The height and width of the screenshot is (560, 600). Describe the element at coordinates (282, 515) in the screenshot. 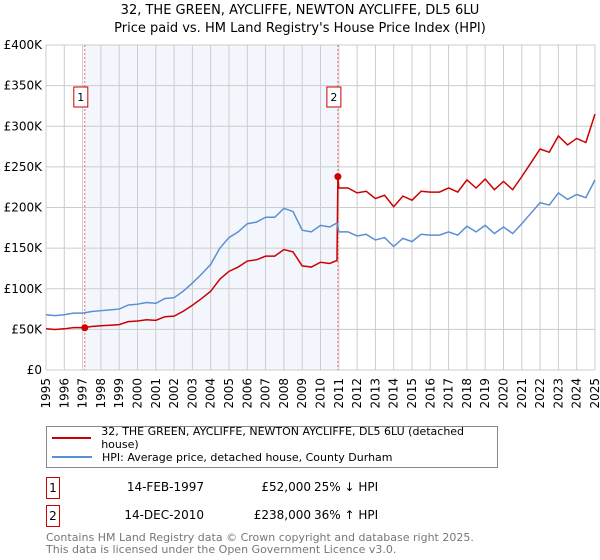

I see `sale-price: £238,000` at that location.